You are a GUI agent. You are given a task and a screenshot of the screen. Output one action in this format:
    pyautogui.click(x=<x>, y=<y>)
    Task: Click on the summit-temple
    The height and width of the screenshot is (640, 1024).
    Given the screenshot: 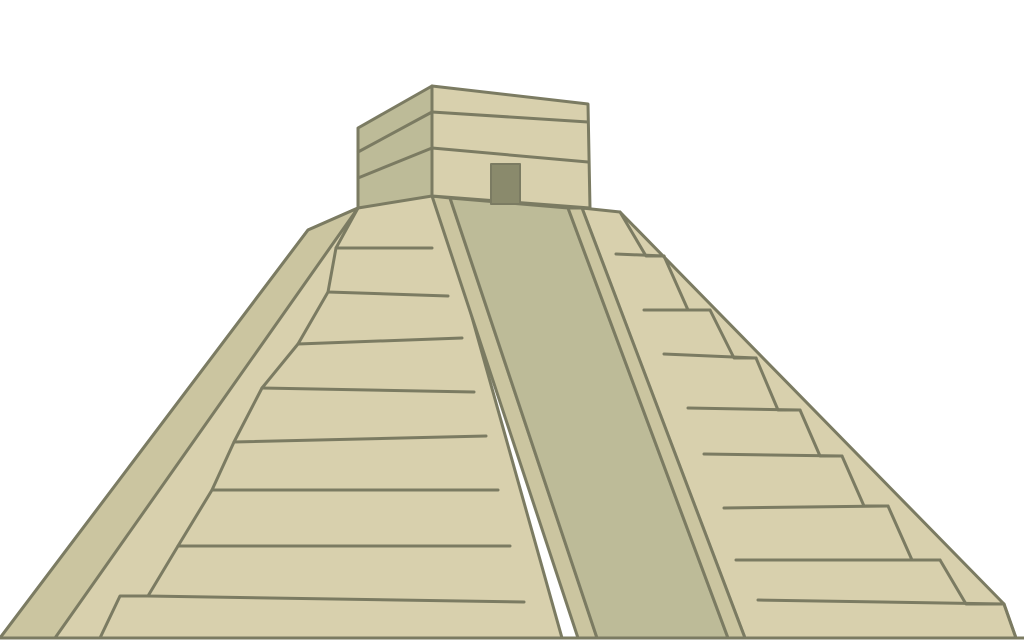 What is the action you would take?
    pyautogui.click(x=474, y=147)
    